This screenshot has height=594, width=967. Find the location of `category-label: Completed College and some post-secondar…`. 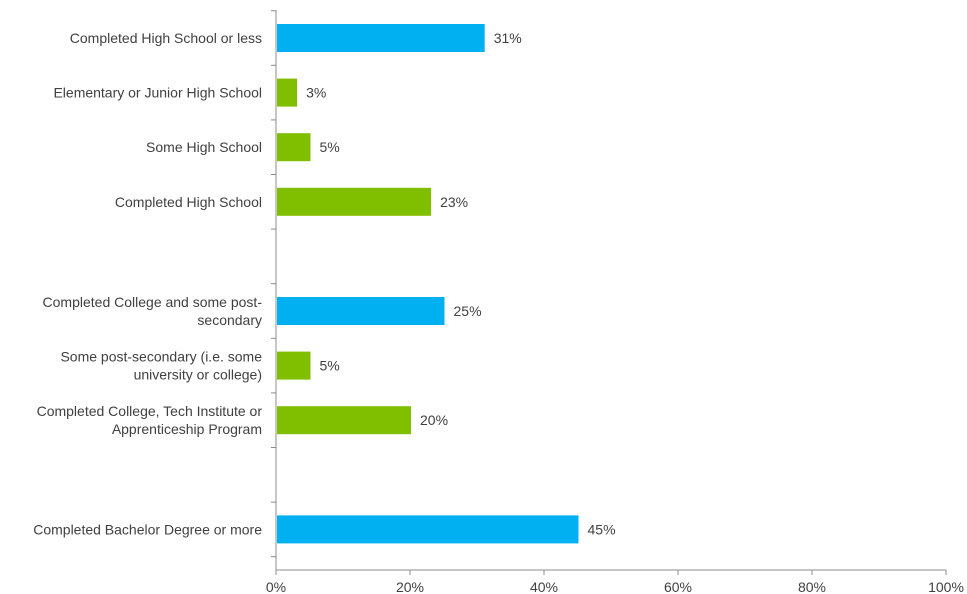

category-label: Completed College and some post-secondar… is located at coordinates (153, 311).